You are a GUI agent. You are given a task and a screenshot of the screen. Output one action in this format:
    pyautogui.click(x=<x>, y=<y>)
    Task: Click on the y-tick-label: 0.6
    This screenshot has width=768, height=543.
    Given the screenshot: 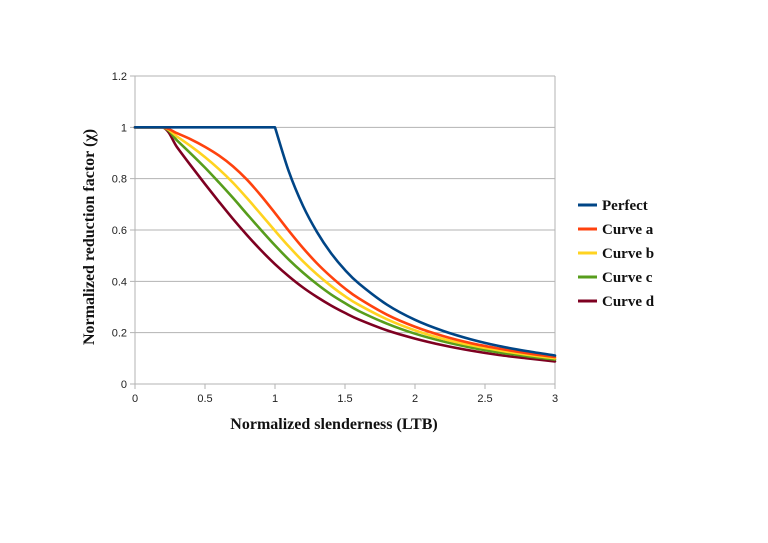 What is the action you would take?
    pyautogui.click(x=119, y=231)
    